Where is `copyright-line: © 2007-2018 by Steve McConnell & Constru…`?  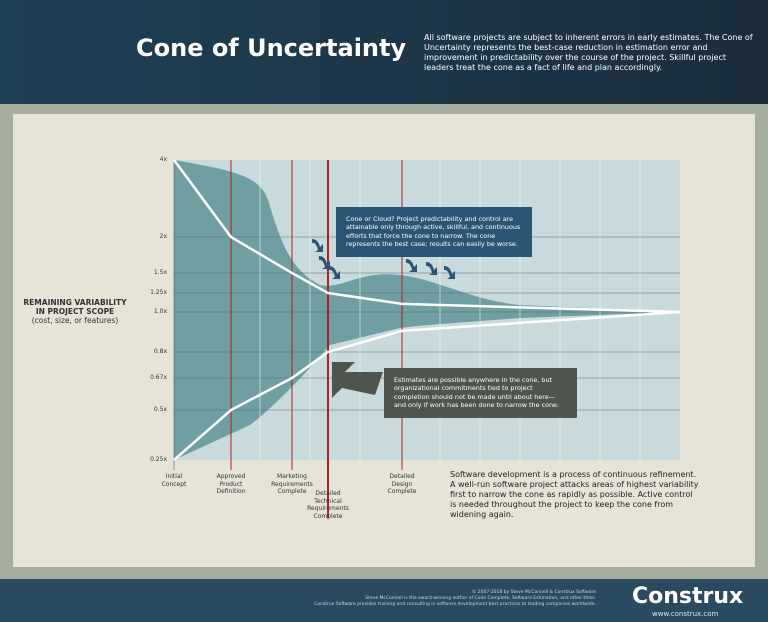 copyright-line: © 2007-2018 by Steve McConnell & Constru… is located at coordinates (533, 592).